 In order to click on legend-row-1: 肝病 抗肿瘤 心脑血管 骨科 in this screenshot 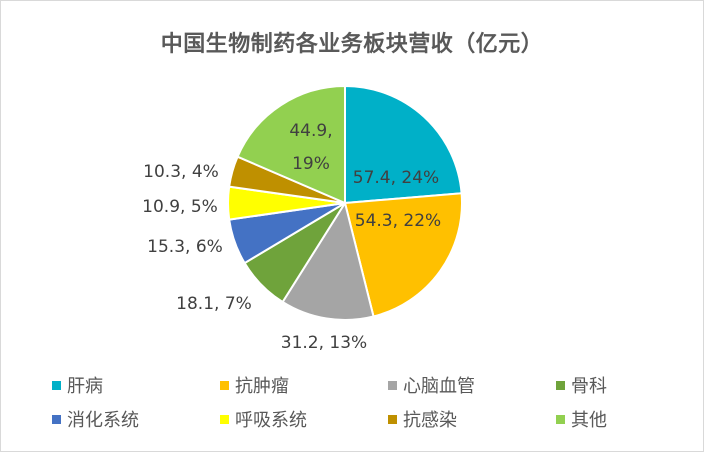, I will do `click(362, 385)`.